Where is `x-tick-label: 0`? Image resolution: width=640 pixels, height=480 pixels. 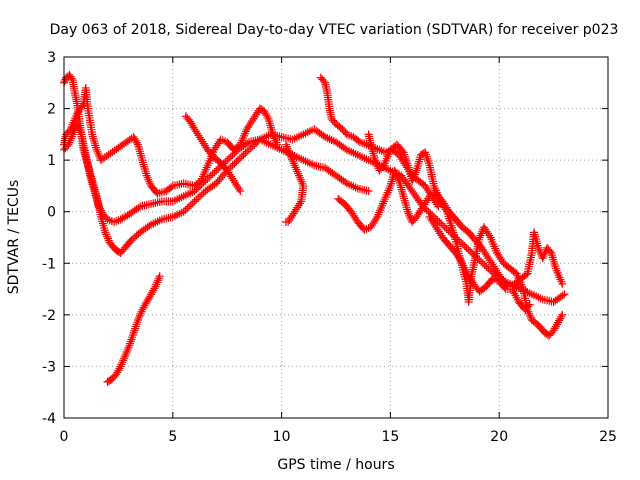
x-tick-label: 0 is located at coordinates (64, 437).